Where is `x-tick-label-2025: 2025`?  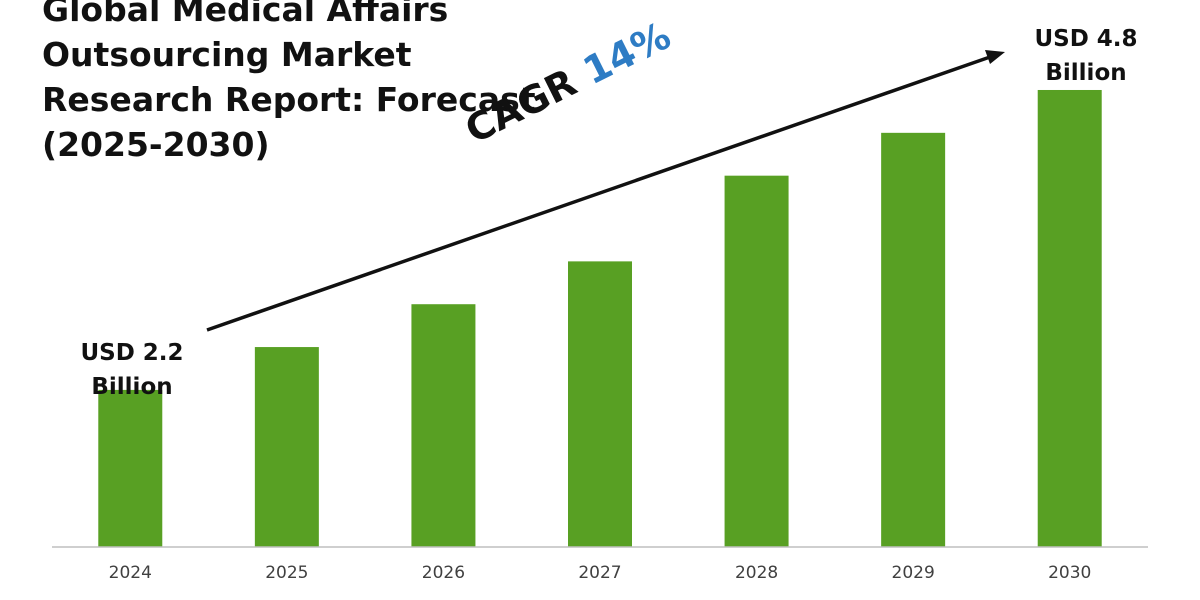
x-tick-label-2025: 2025 is located at coordinates (286, 573).